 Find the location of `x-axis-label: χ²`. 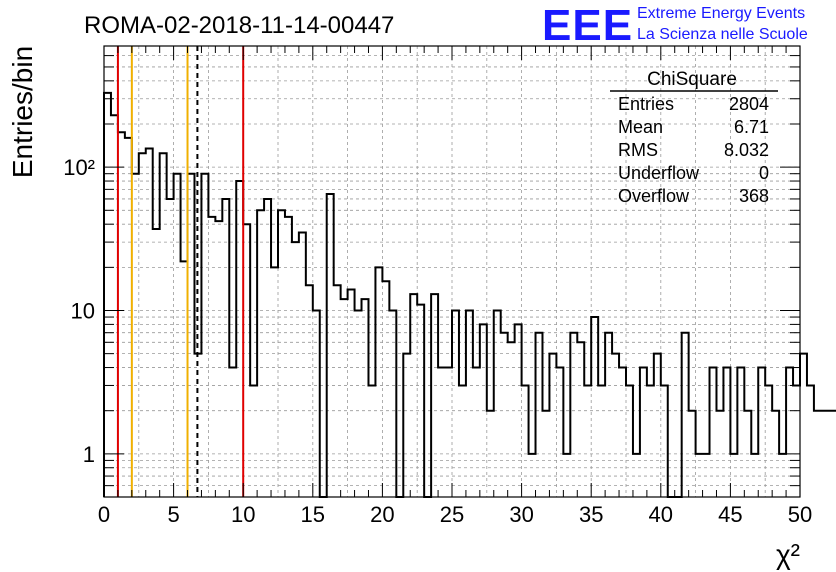

x-axis-label: χ² is located at coordinates (788, 554).